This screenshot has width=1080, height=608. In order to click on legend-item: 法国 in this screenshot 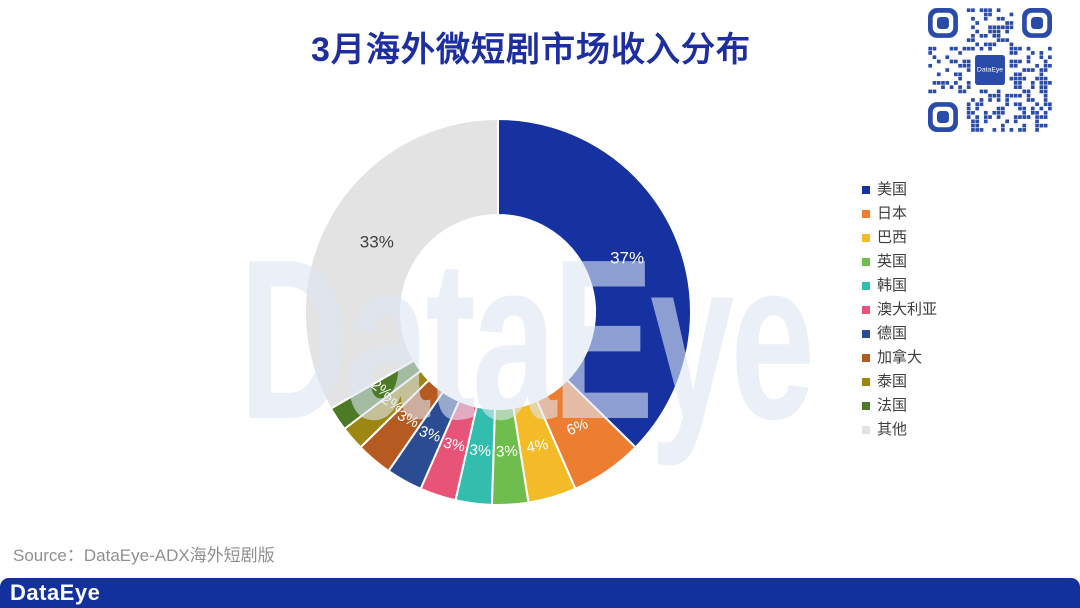, I will do `click(899, 405)`.